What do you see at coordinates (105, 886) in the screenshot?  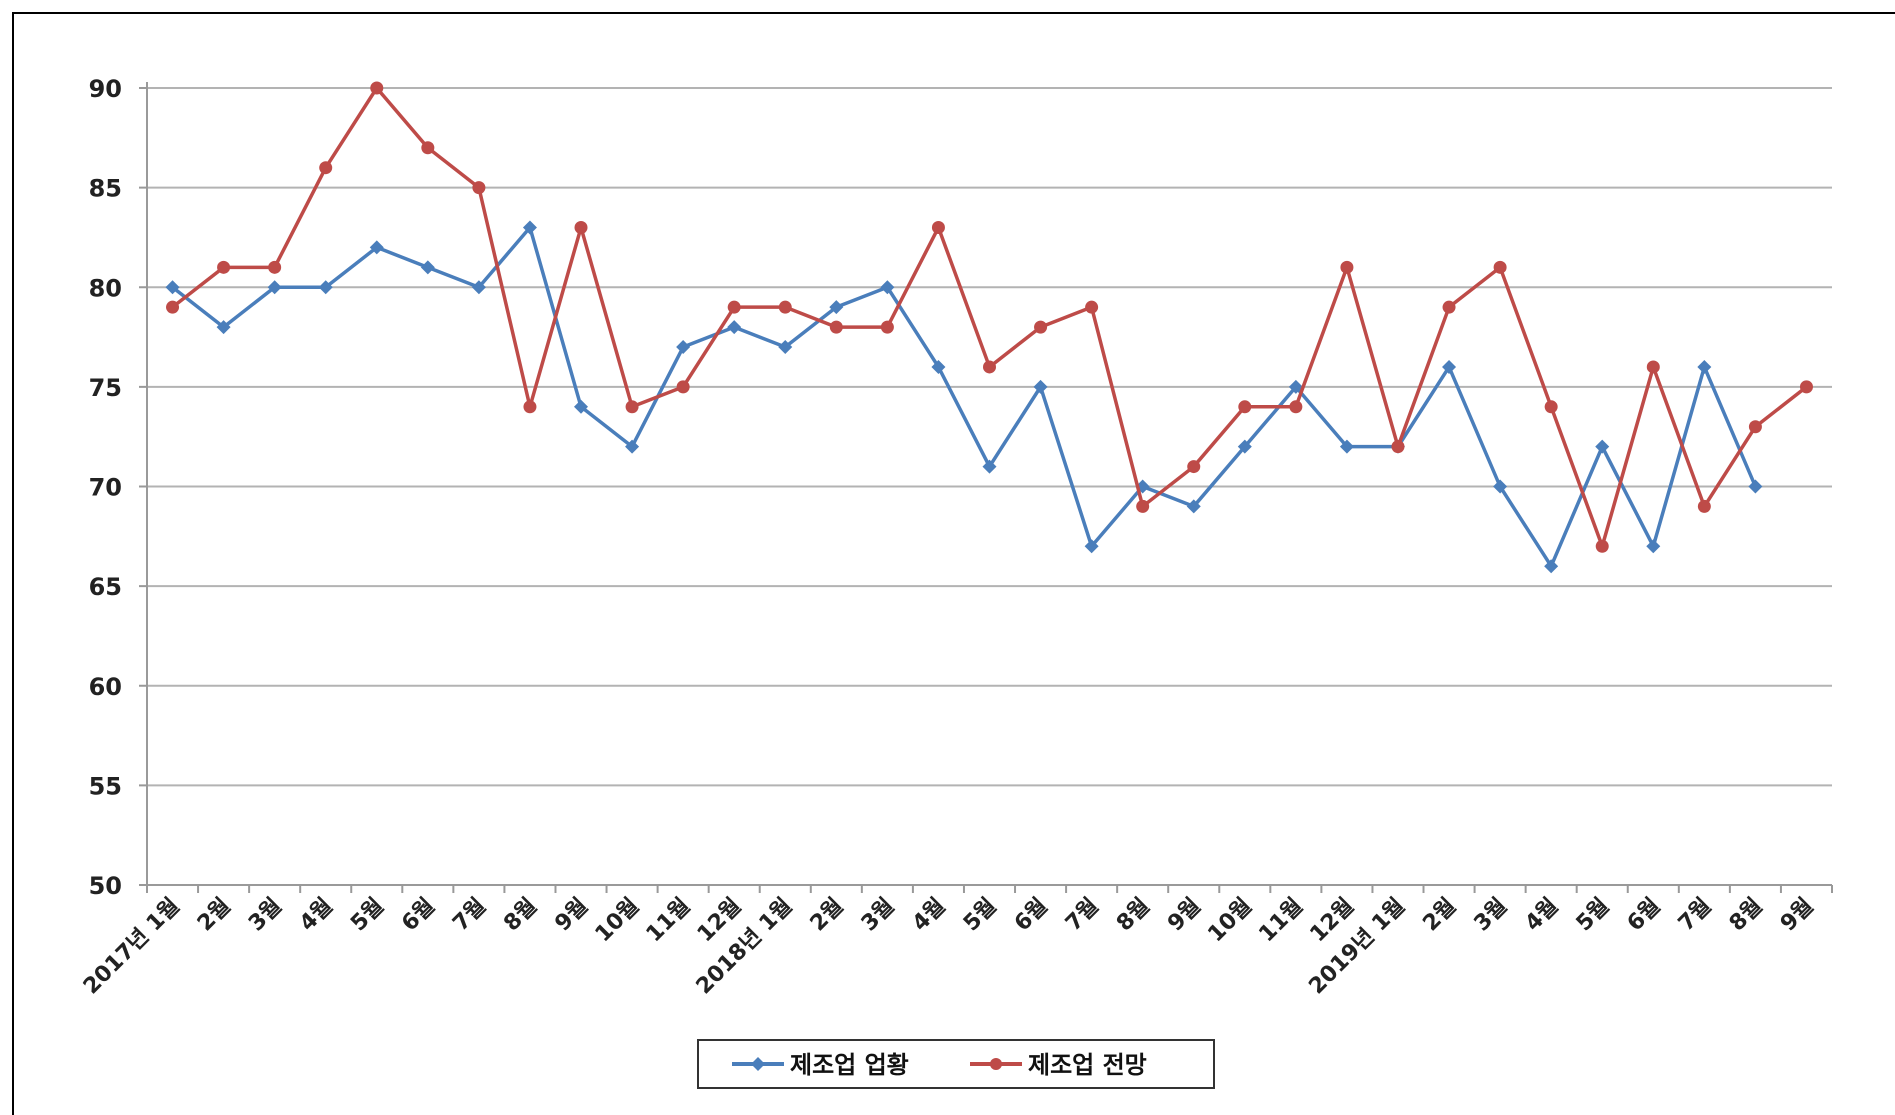 I see `y-tick-label: 50` at bounding box center [105, 886].